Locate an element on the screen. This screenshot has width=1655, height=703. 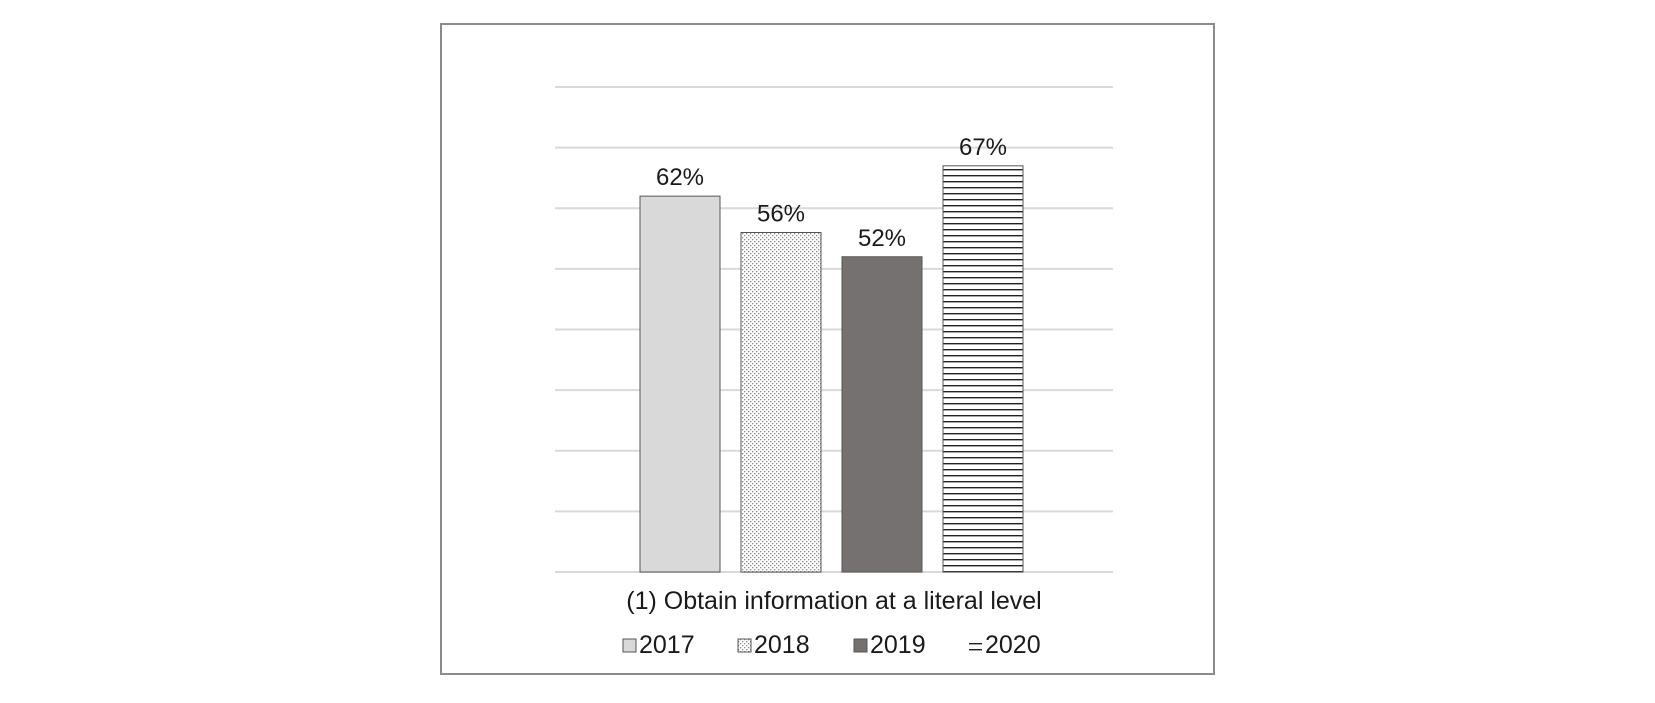
data-label-2020: 67% is located at coordinates (983, 147).